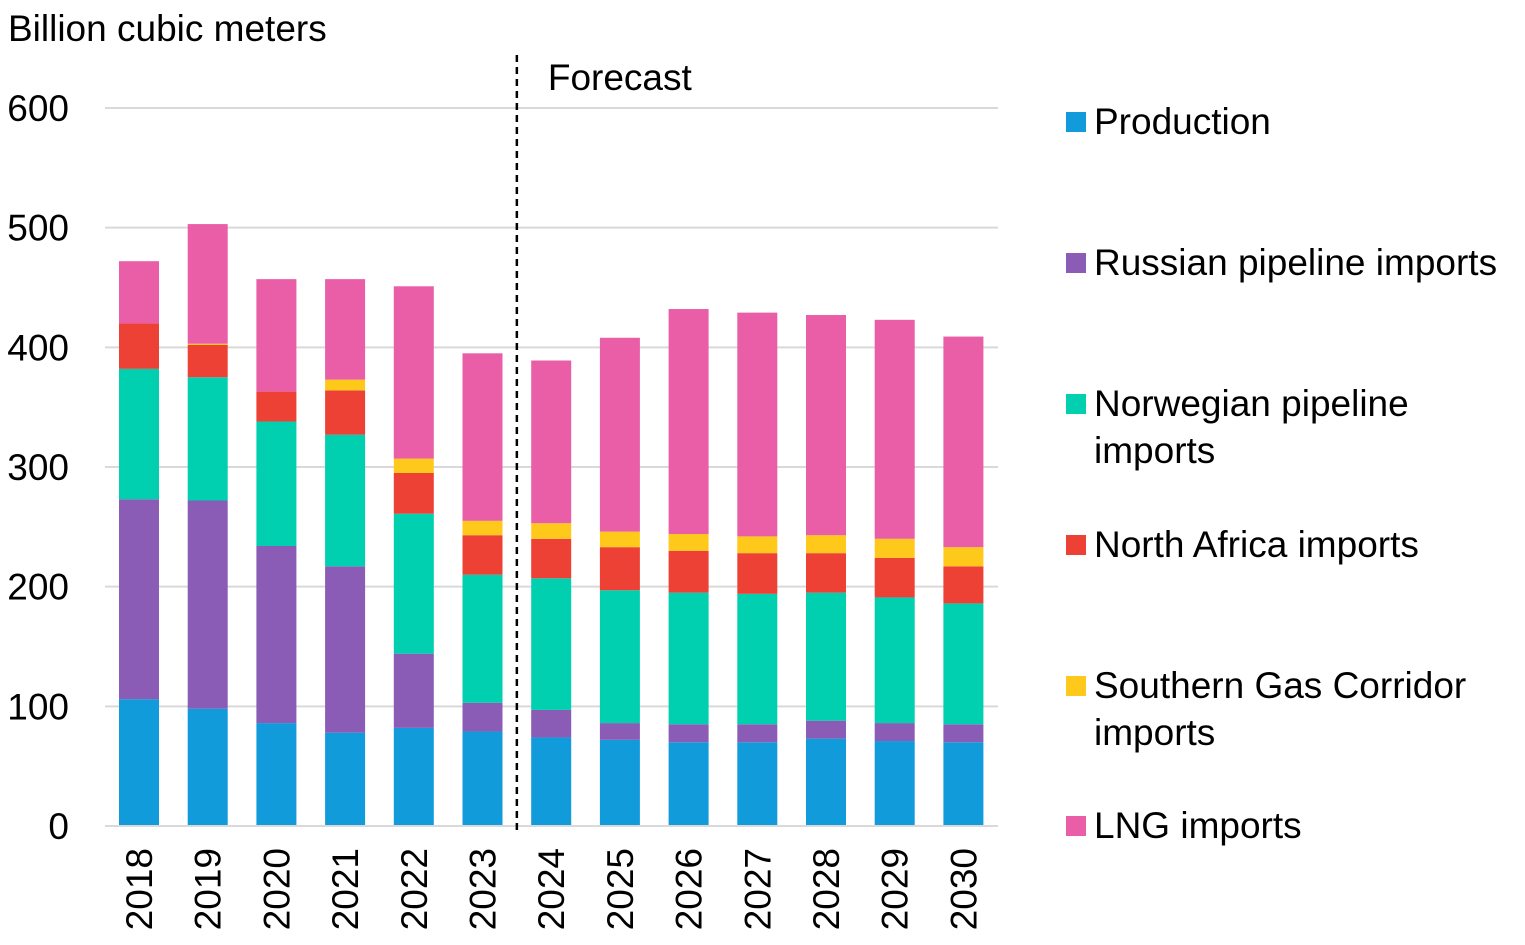 Image resolution: width=1525 pixels, height=945 pixels. Describe the element at coordinates (1198, 825) in the screenshot. I see `legend-label-lng: LNG imports` at that location.